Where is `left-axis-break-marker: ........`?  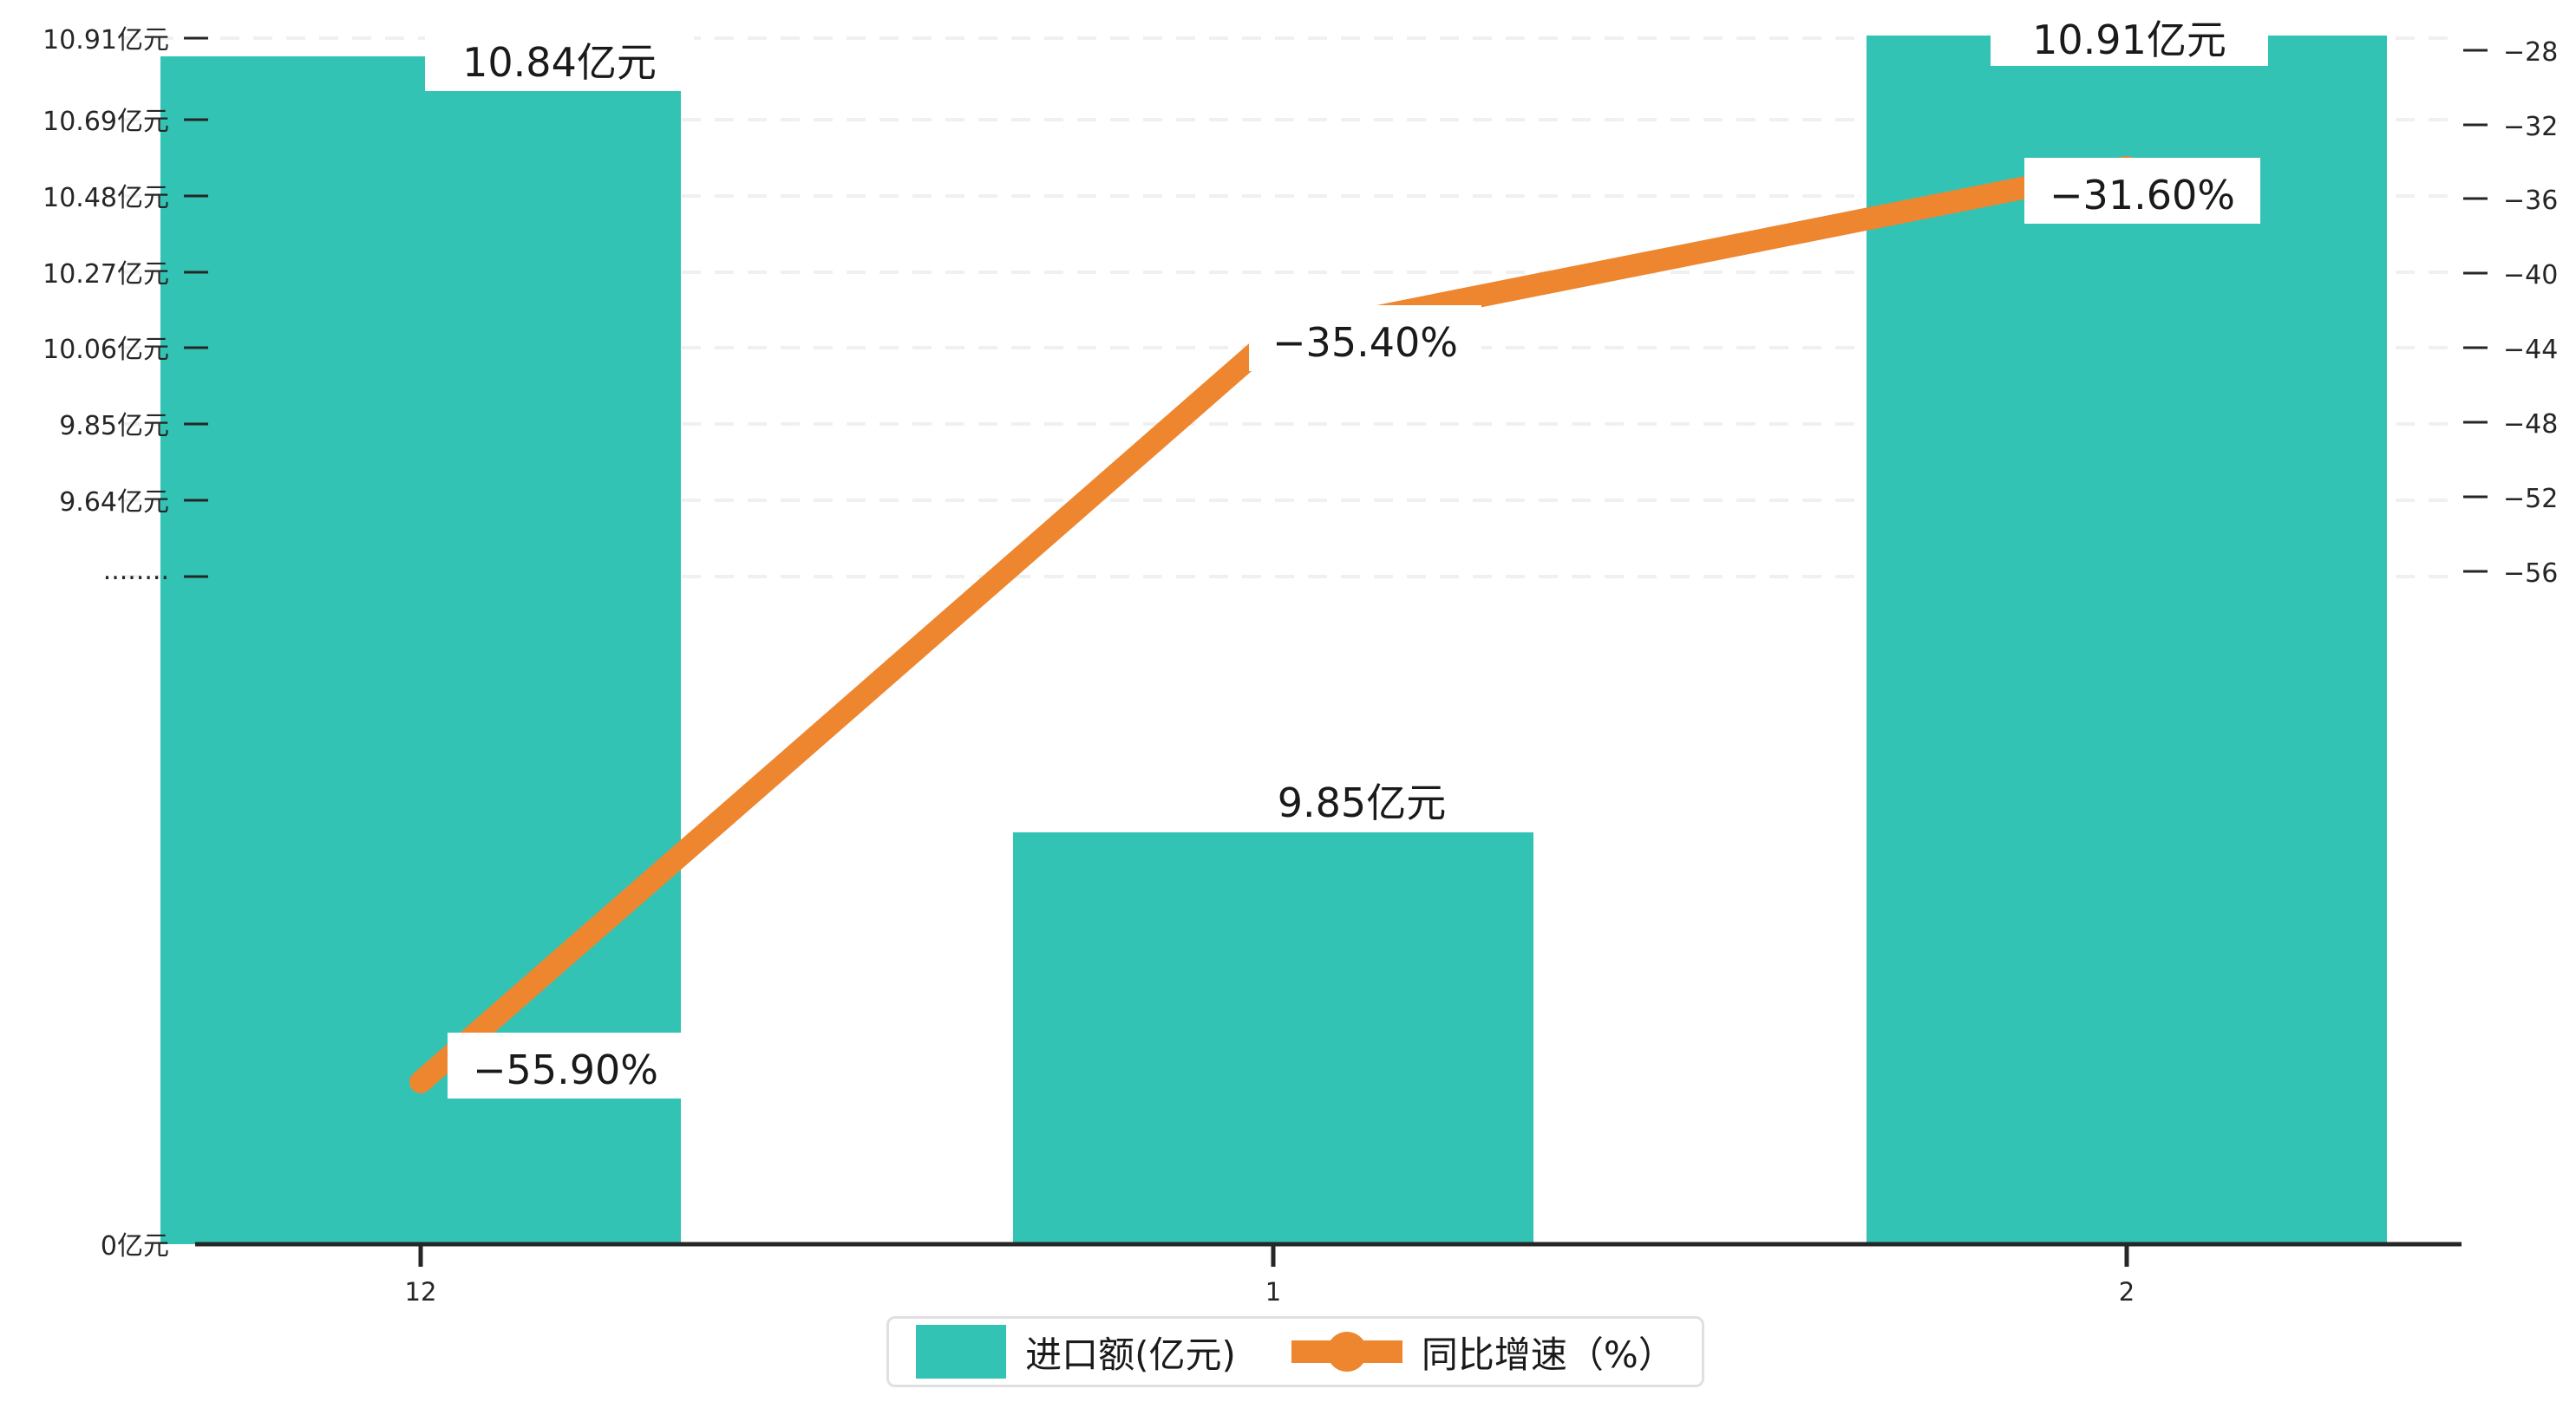 left-axis-break-marker: ........ is located at coordinates (136, 571).